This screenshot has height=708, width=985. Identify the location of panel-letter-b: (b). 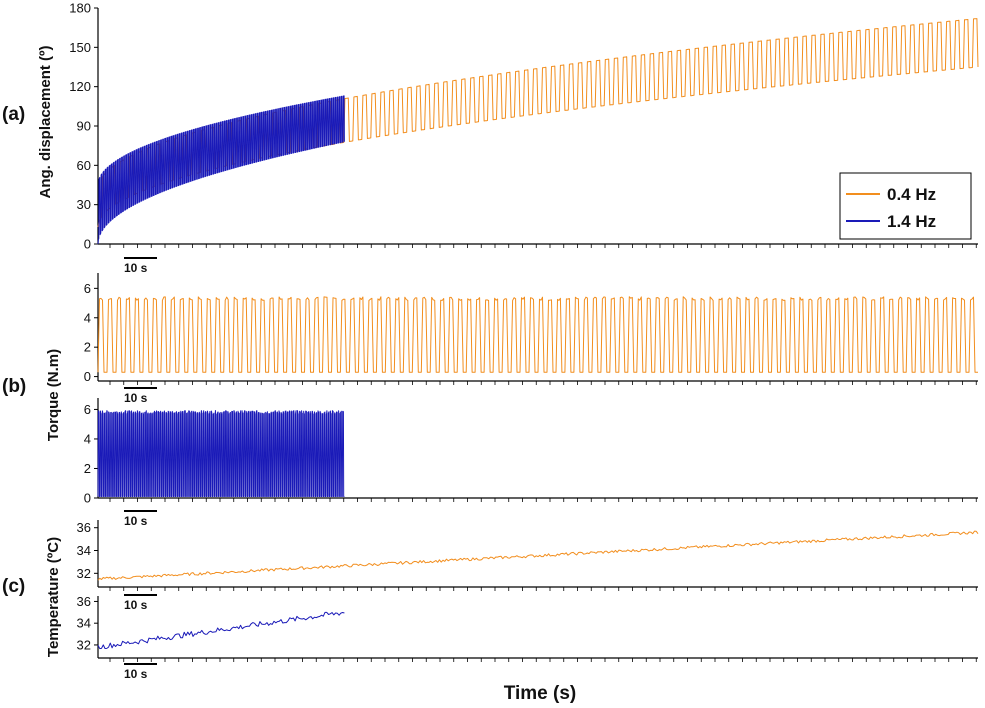
(14, 386).